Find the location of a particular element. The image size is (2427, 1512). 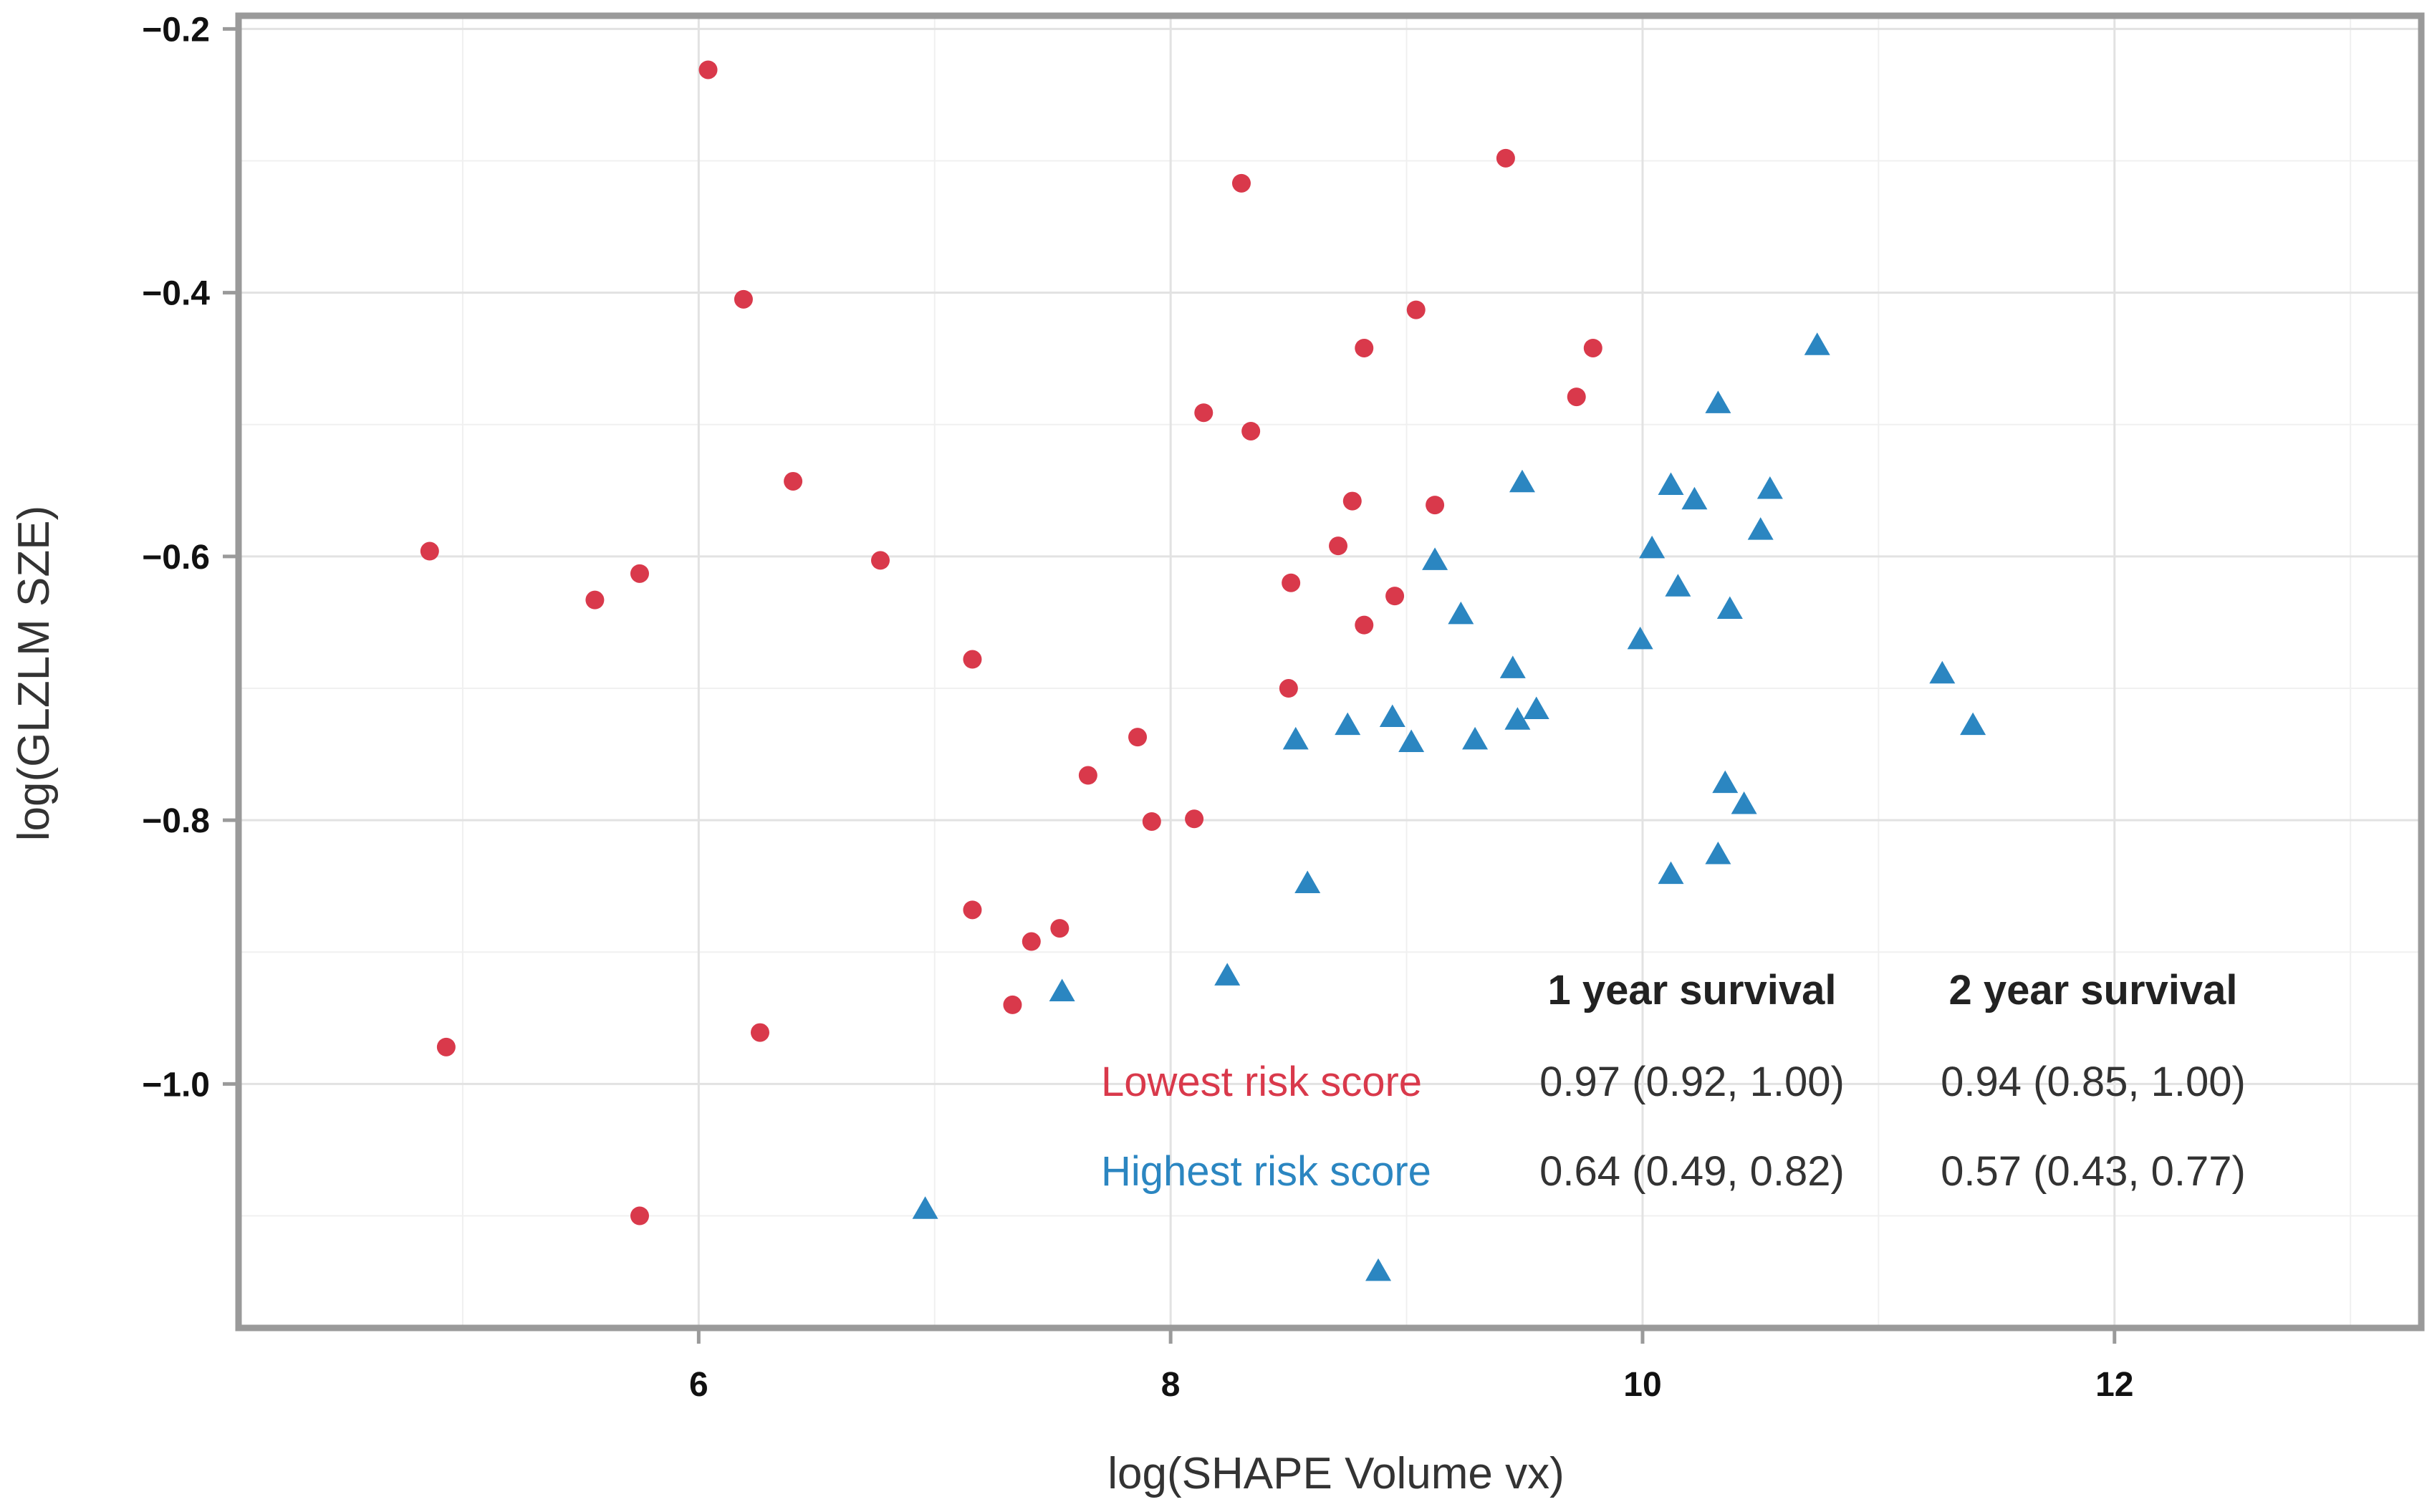

x-tick-label: 6 is located at coordinates (698, 1385).